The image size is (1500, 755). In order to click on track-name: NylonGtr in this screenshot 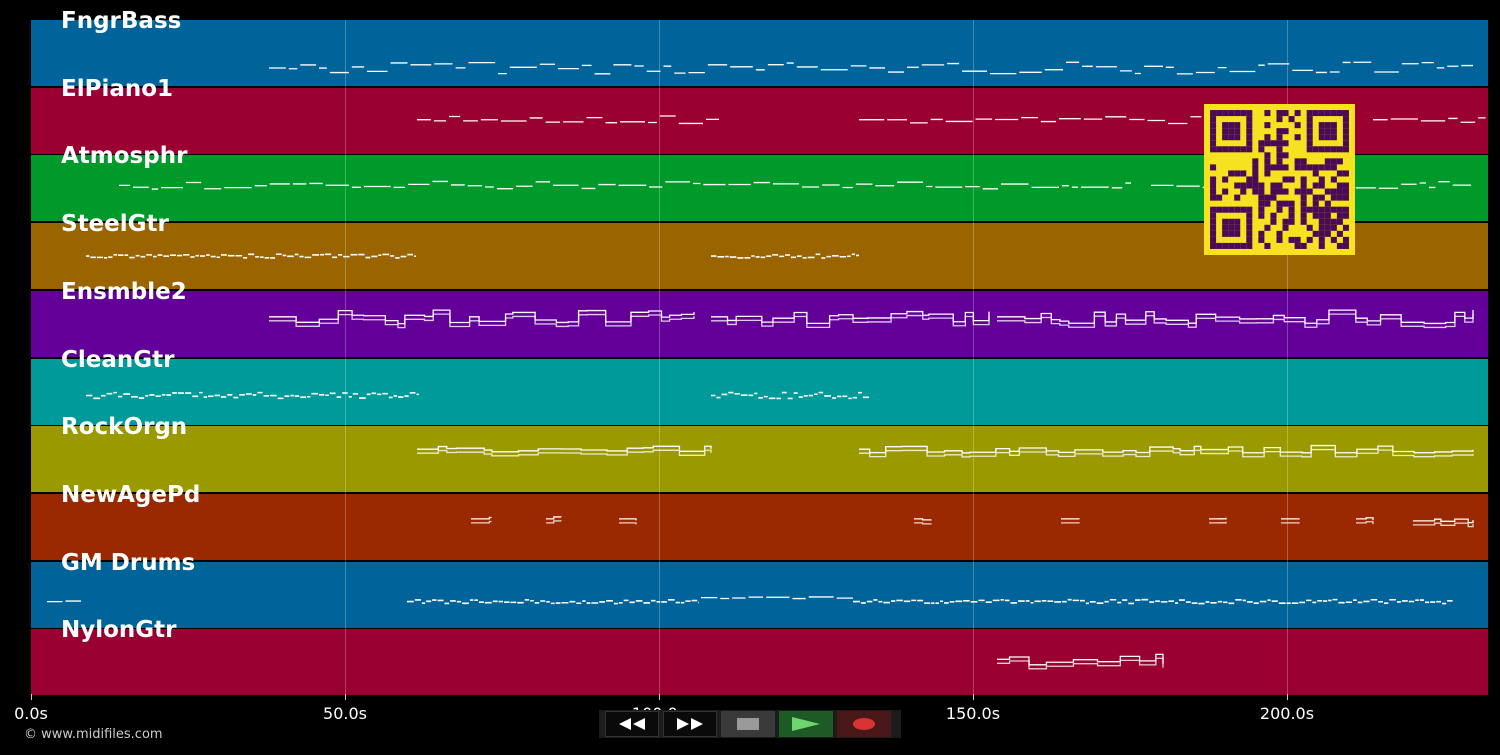, I will do `click(119, 630)`.